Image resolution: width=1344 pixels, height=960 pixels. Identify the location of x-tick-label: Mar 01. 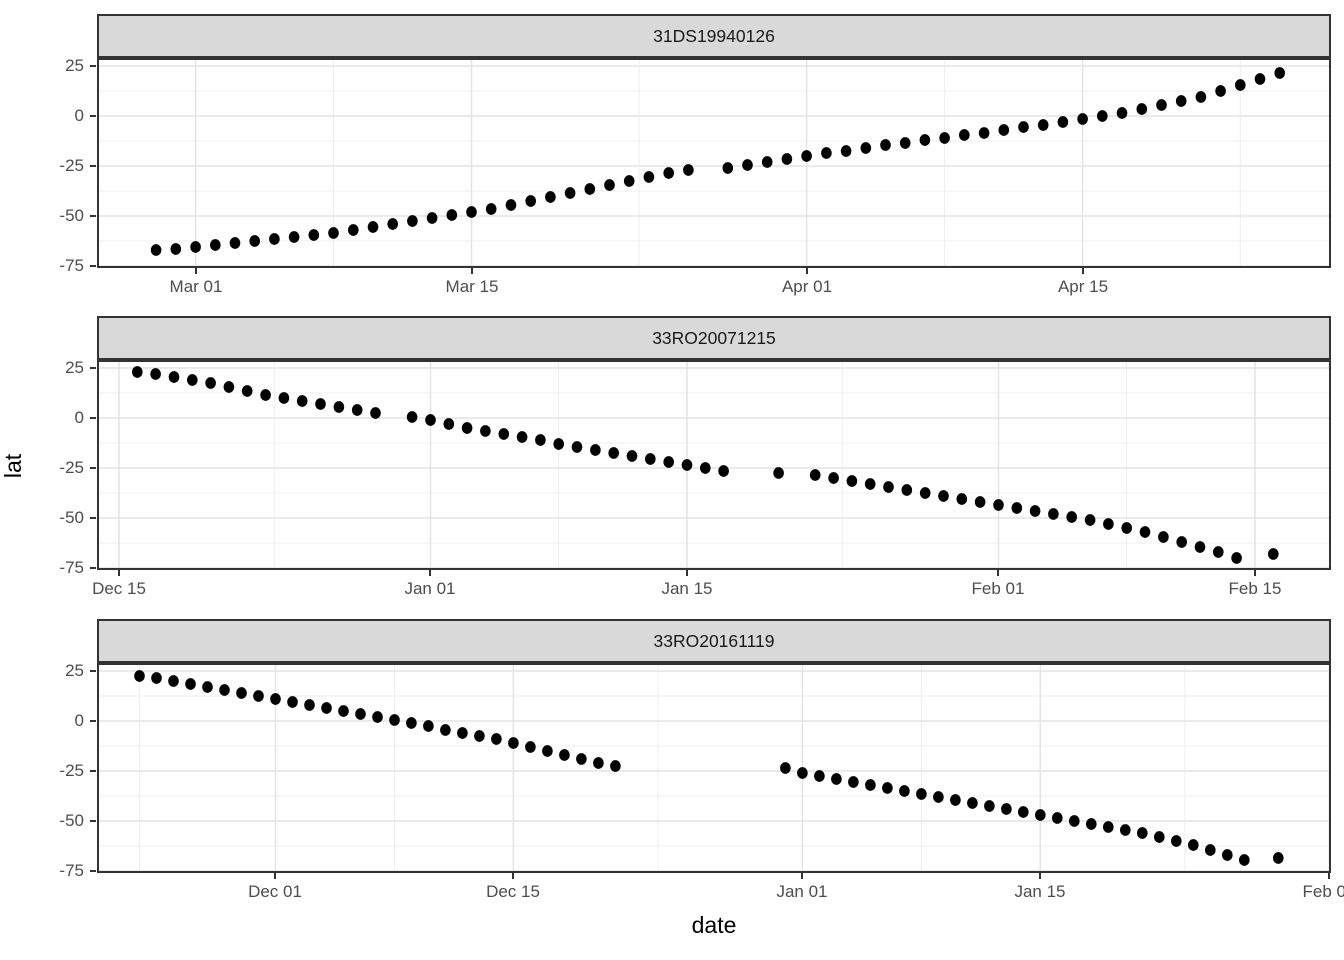
(196, 286).